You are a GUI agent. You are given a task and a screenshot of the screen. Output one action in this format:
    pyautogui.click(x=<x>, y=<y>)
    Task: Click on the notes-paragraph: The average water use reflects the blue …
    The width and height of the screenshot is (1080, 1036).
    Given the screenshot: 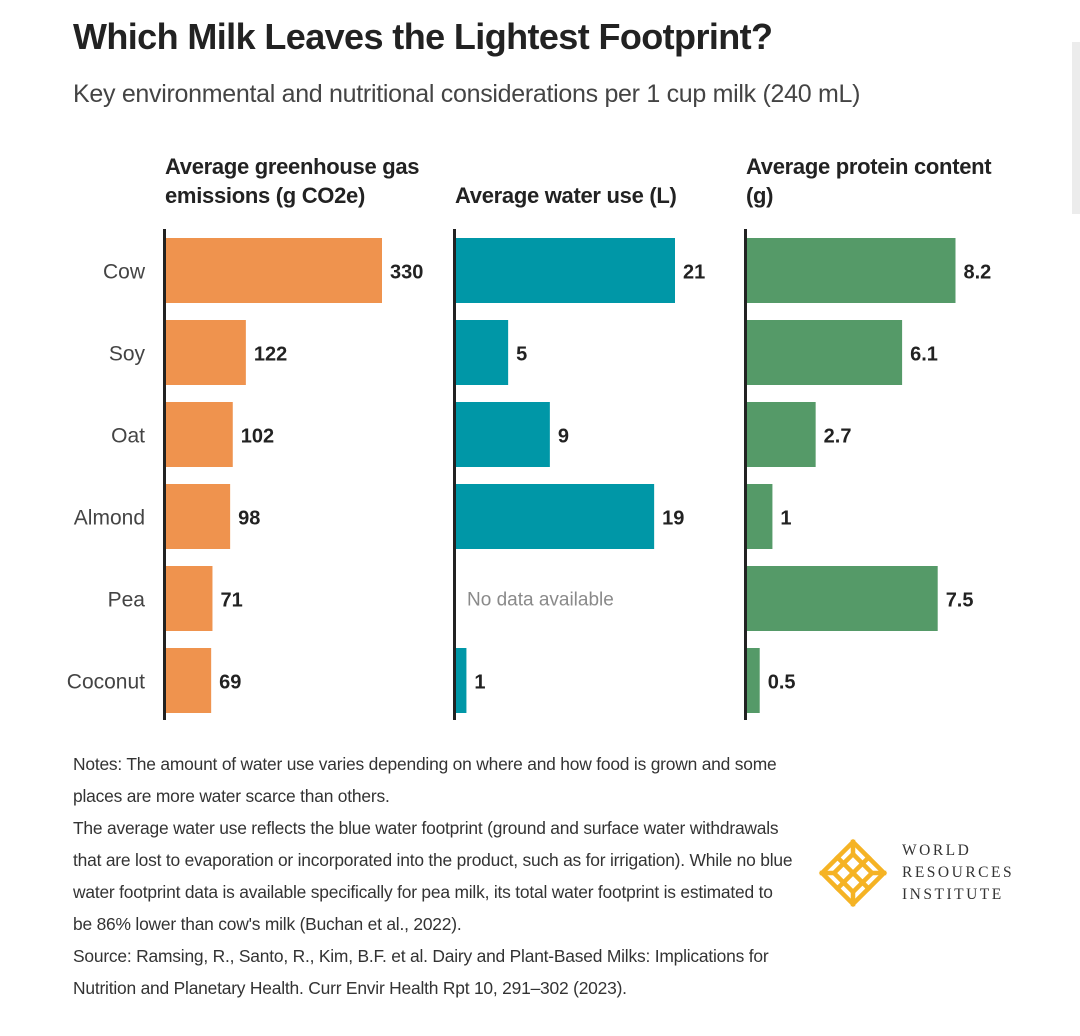 What is the action you would take?
    pyautogui.click(x=433, y=876)
    